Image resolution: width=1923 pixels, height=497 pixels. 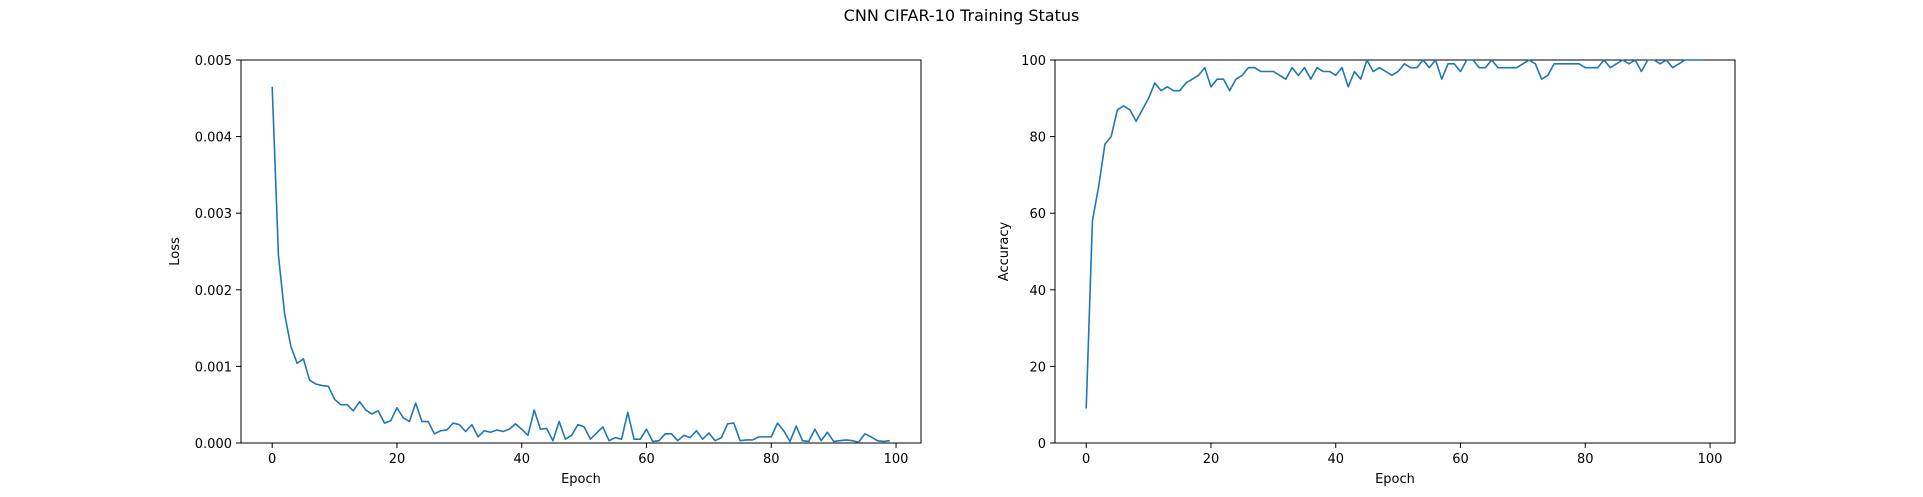 What do you see at coordinates (1710, 459) in the screenshot?
I see `accuracy-x-tick-label: 100` at bounding box center [1710, 459].